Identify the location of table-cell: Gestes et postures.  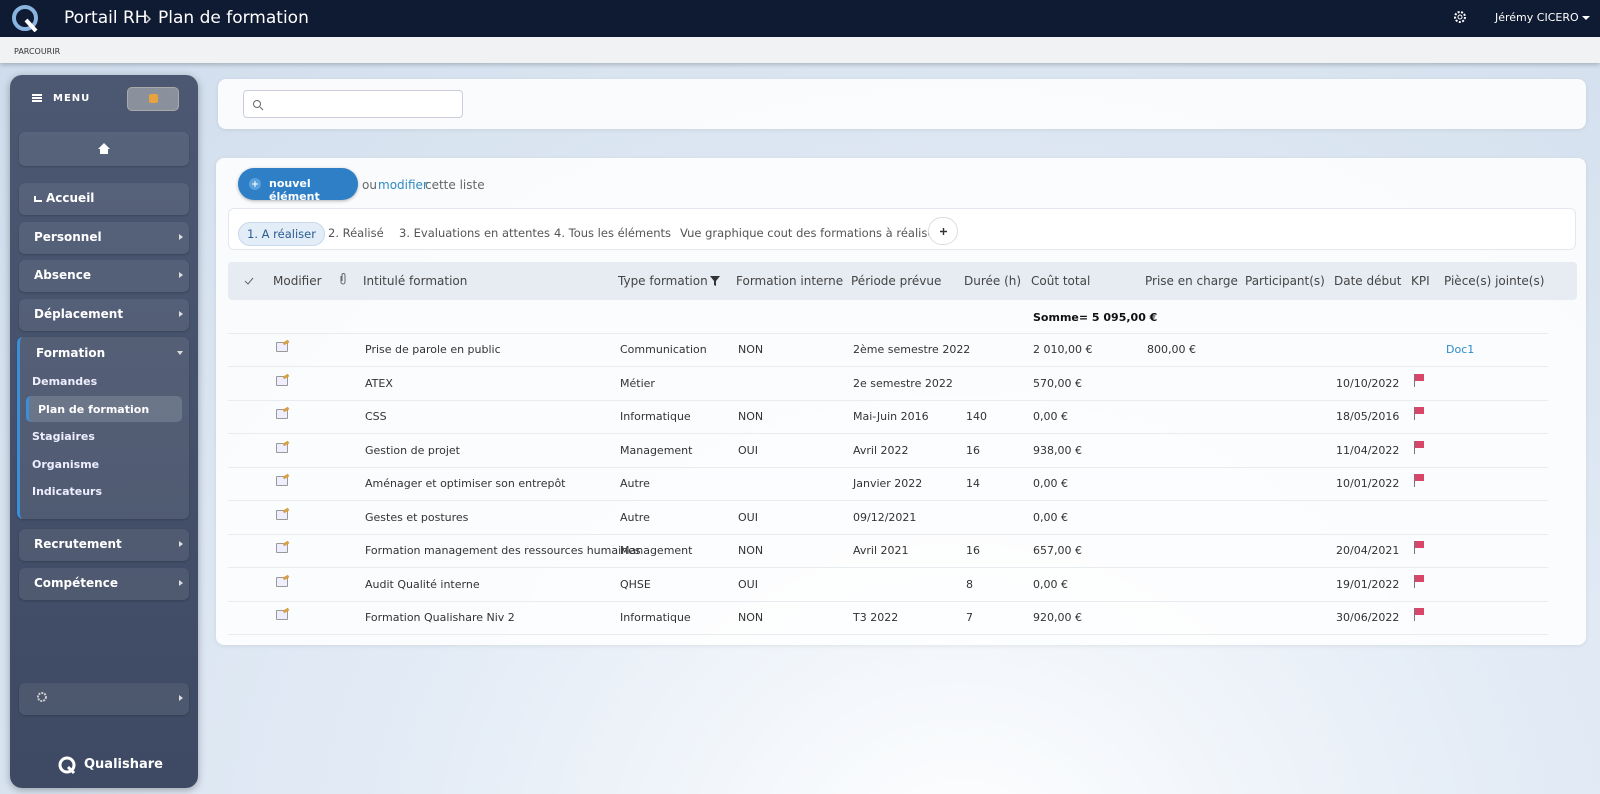
(417, 517).